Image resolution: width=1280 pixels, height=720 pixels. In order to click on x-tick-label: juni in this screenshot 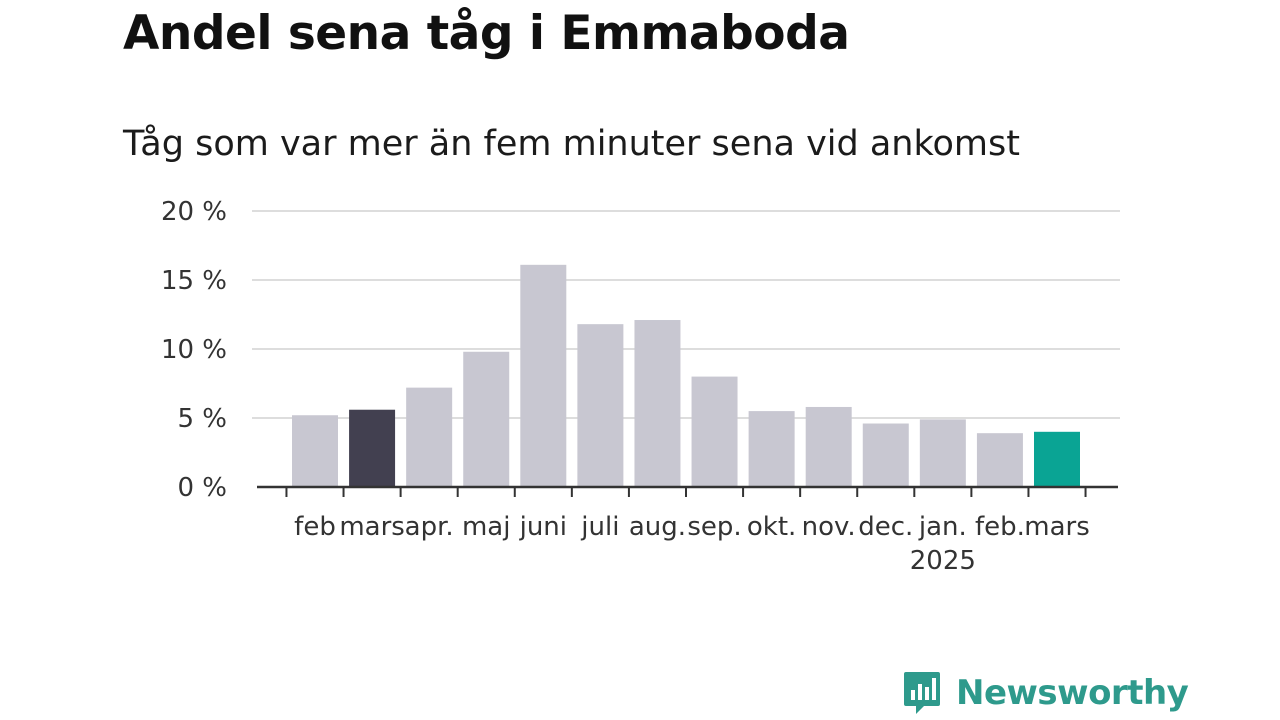, I will do `click(543, 527)`.